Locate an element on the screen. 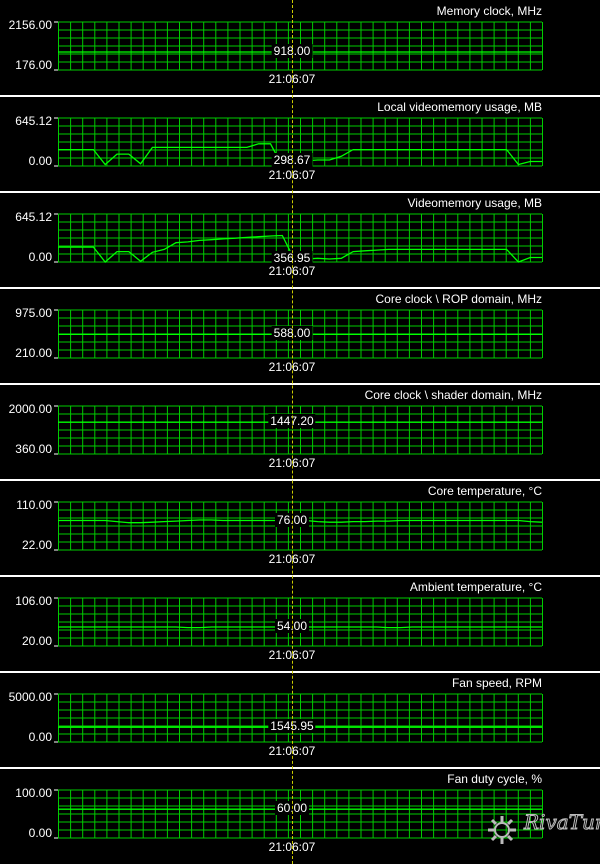  graph-title: Memory clock, MHz is located at coordinates (489, 11).